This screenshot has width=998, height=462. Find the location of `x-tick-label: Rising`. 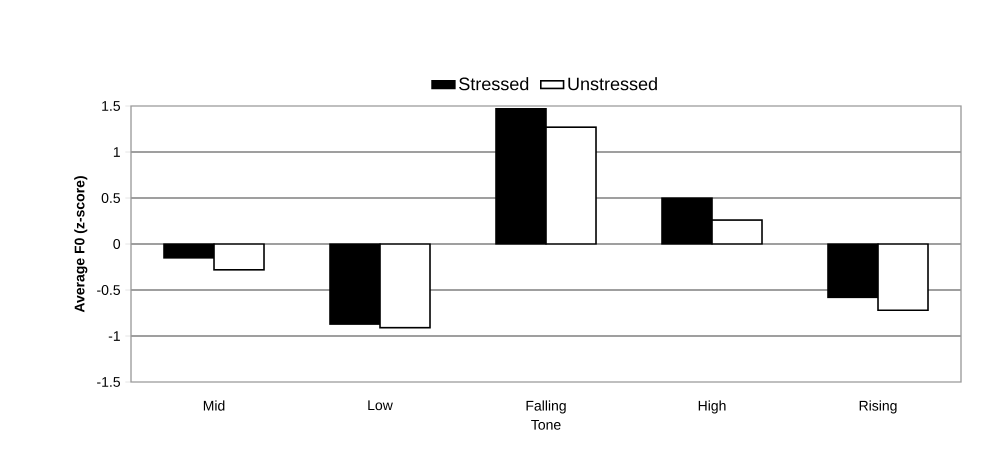

x-tick-label: Rising is located at coordinates (878, 407).